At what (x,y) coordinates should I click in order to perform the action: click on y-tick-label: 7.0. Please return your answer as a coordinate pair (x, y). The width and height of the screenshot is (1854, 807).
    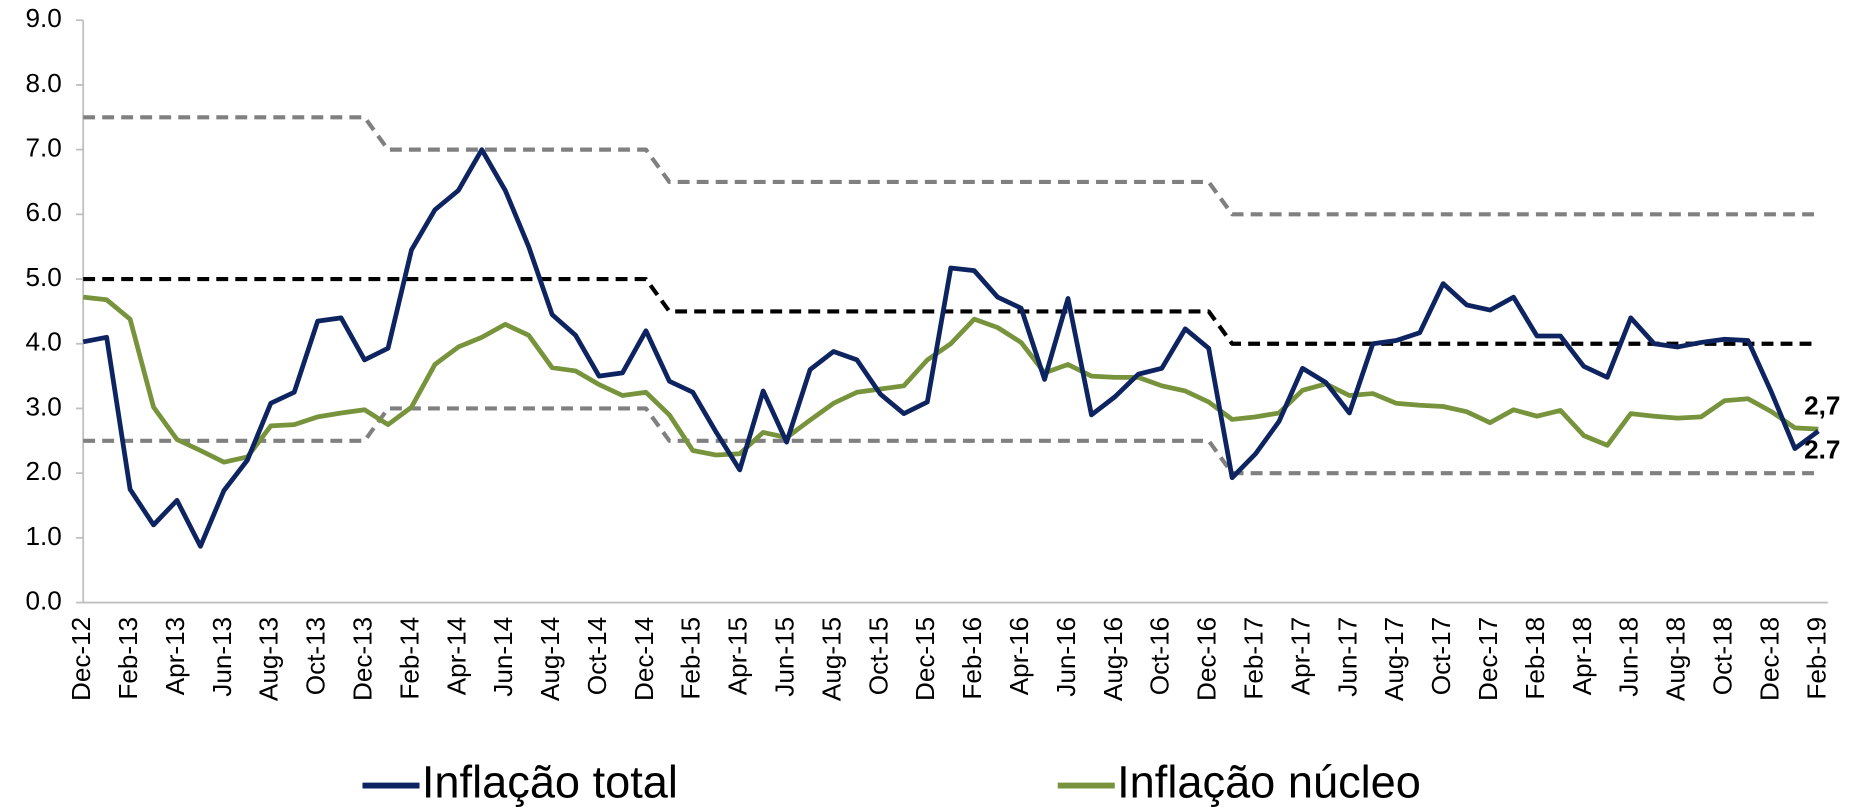
    Looking at the image, I should click on (43, 148).